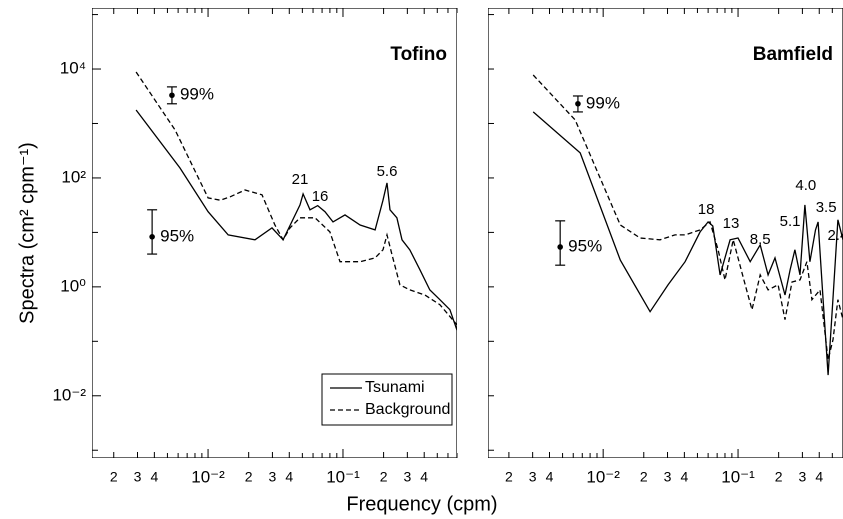  Describe the element at coordinates (300, 179) in the screenshot. I see `peak-label: 21` at that location.